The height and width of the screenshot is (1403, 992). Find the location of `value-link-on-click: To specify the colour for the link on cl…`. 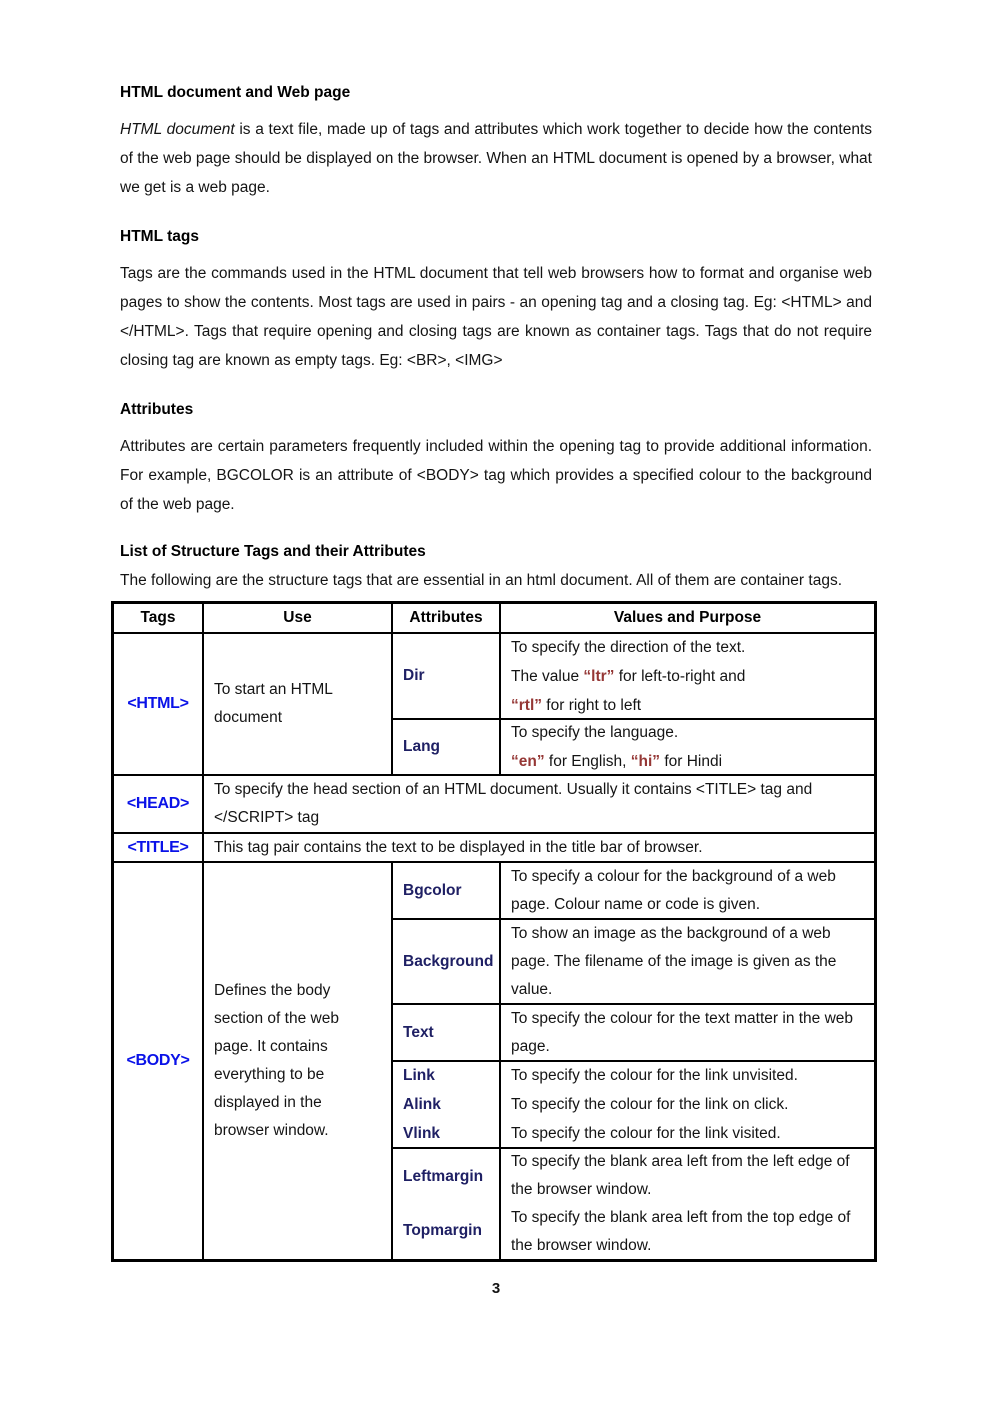

value-link-on-click: To specify the colour for the link on cl… is located at coordinates (650, 1104).